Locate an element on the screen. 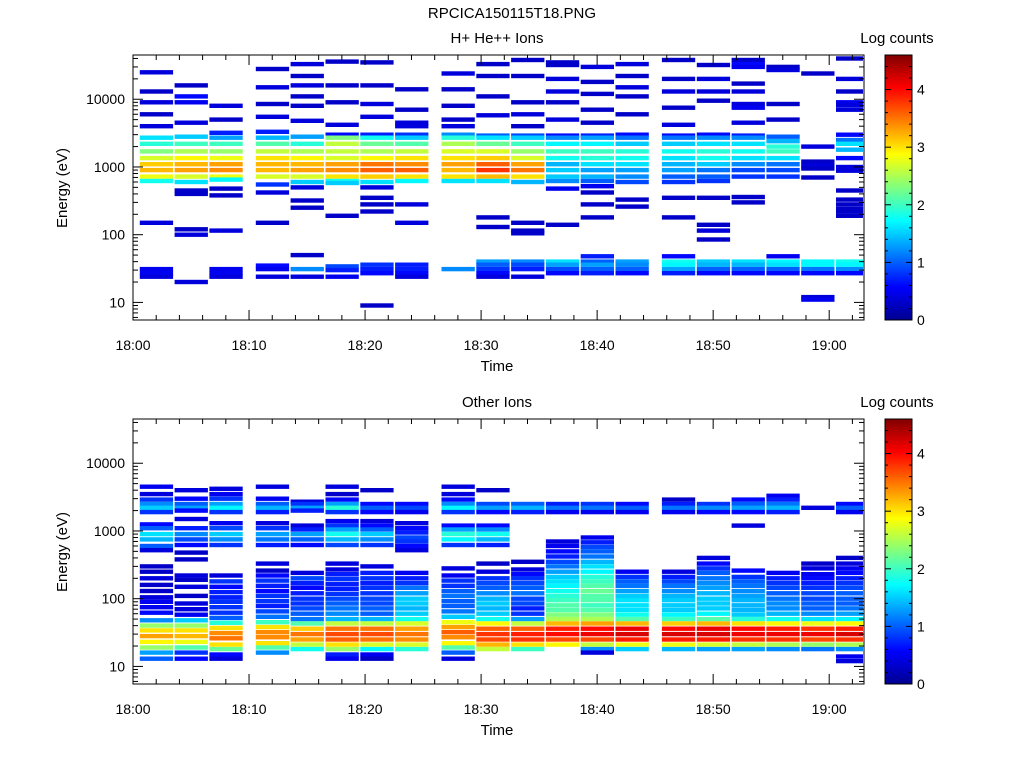 The width and height of the screenshot is (1024, 768). y-tick-label: 1000 is located at coordinates (109, 531).